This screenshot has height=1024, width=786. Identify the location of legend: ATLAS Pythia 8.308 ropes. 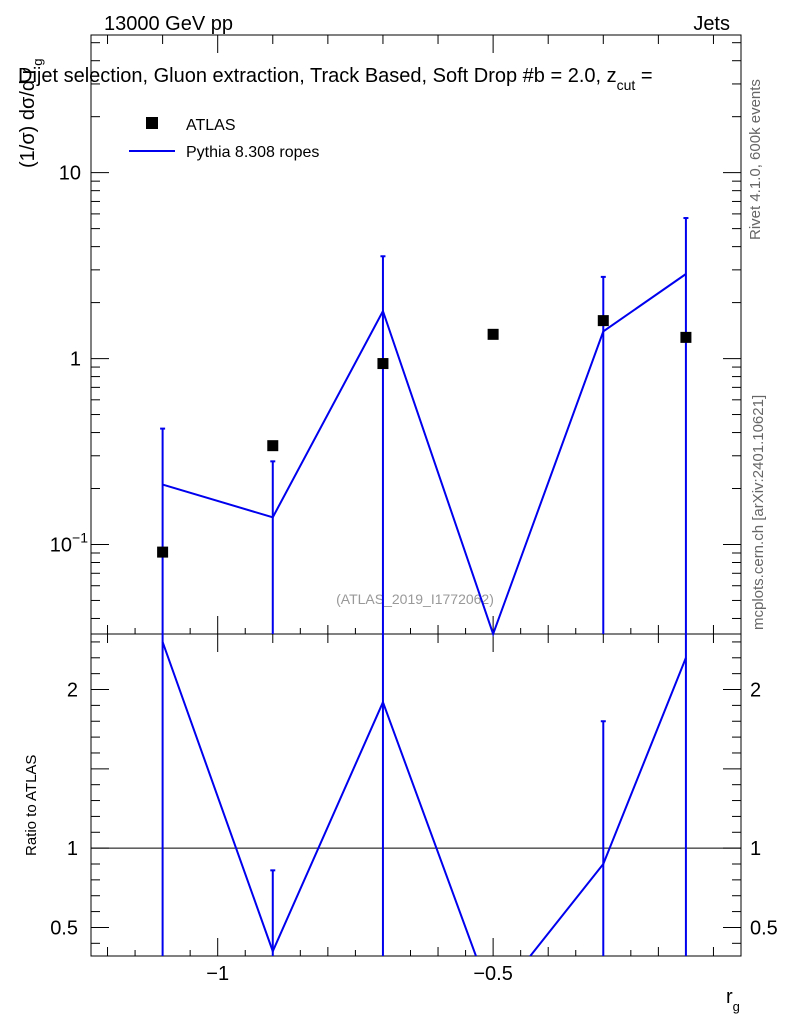
(224, 139).